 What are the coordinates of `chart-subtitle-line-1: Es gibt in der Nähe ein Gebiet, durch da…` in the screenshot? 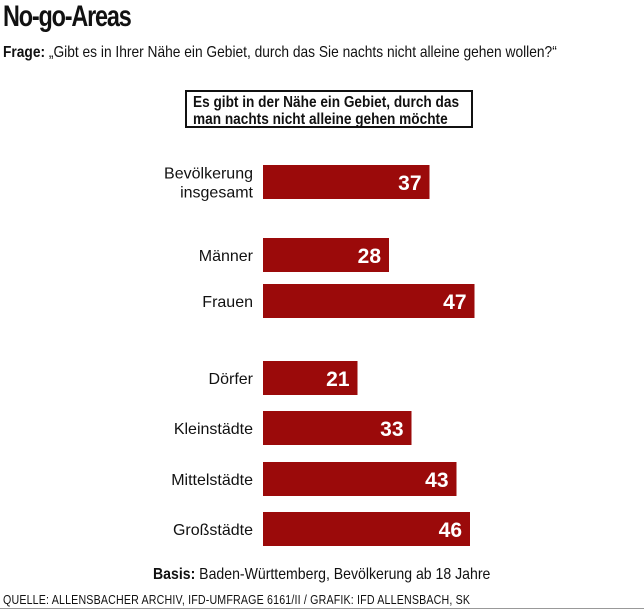 It's located at (326, 102).